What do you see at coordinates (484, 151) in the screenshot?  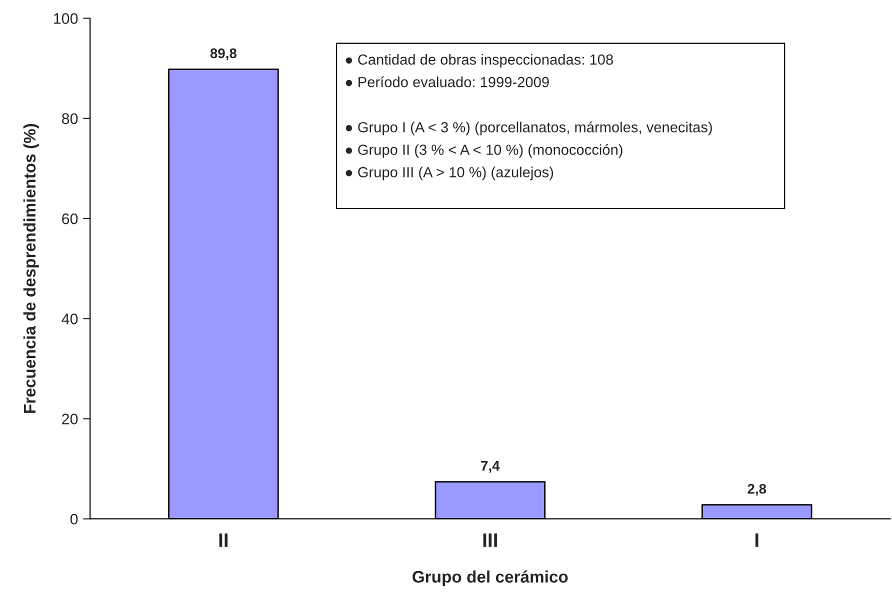 I see `annotation: ● Grupo II (3 % < A < 10 %) (monococción)` at bounding box center [484, 151].